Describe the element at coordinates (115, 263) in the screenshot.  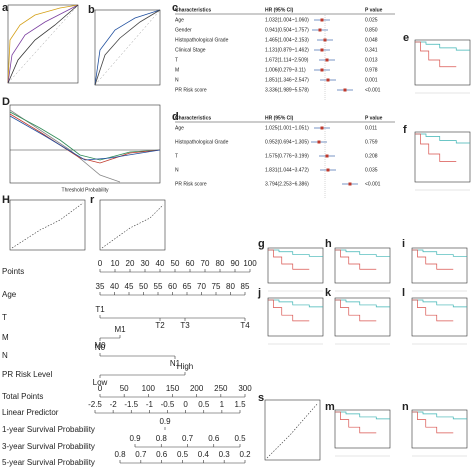
I see `nomogram-tick-label: 10` at that location.